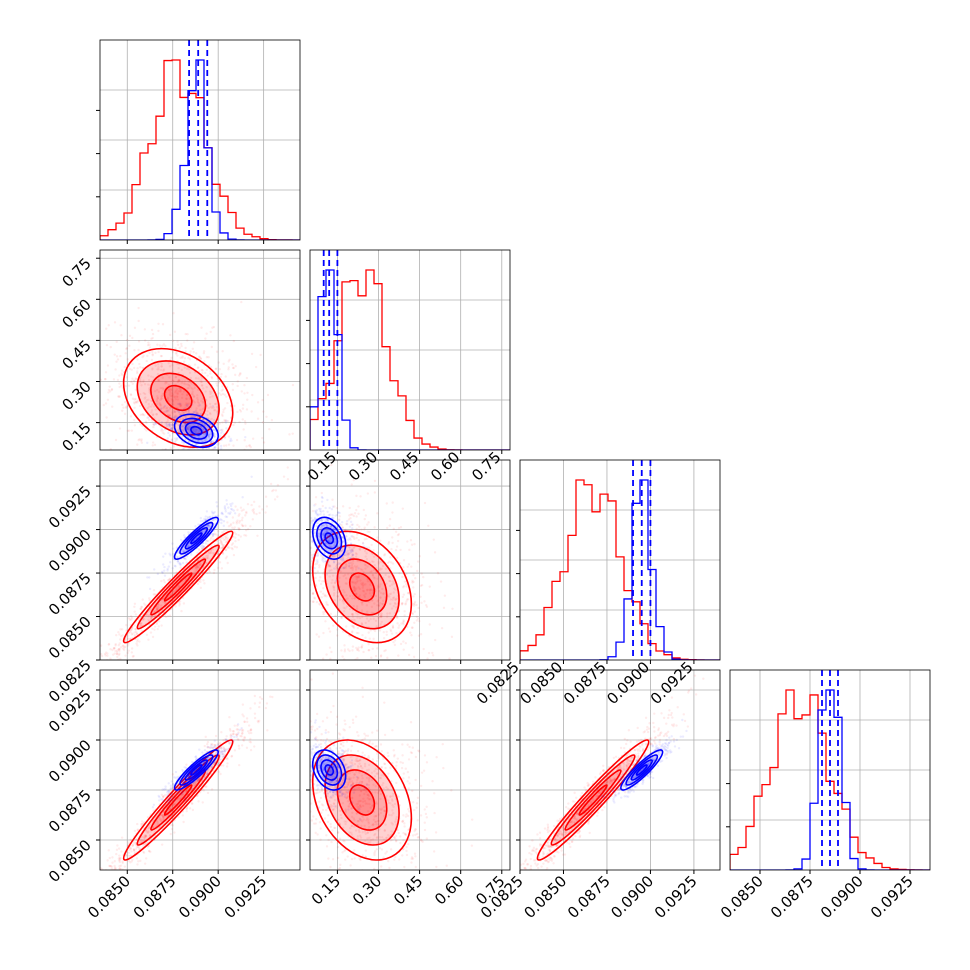 This screenshot has width=970, height=970. I want to click on panel-frame, so click(200, 140).